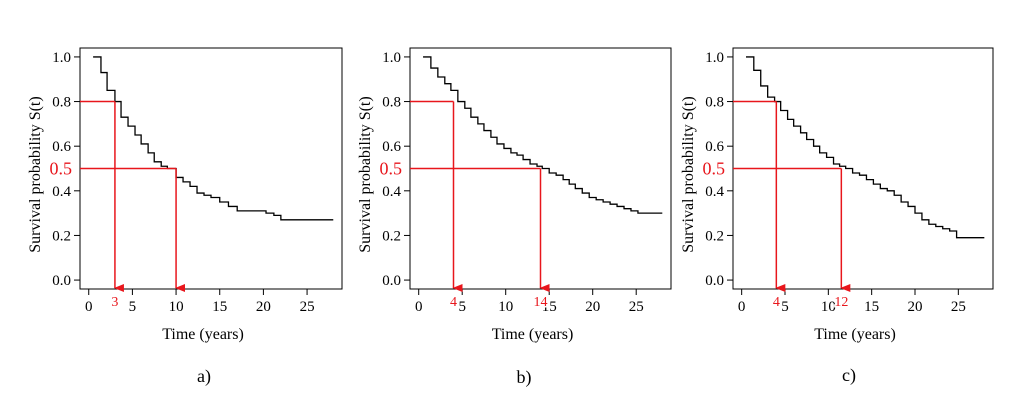 The height and width of the screenshot is (401, 1024). I want to click on reference-time-label: 12, so click(841, 302).